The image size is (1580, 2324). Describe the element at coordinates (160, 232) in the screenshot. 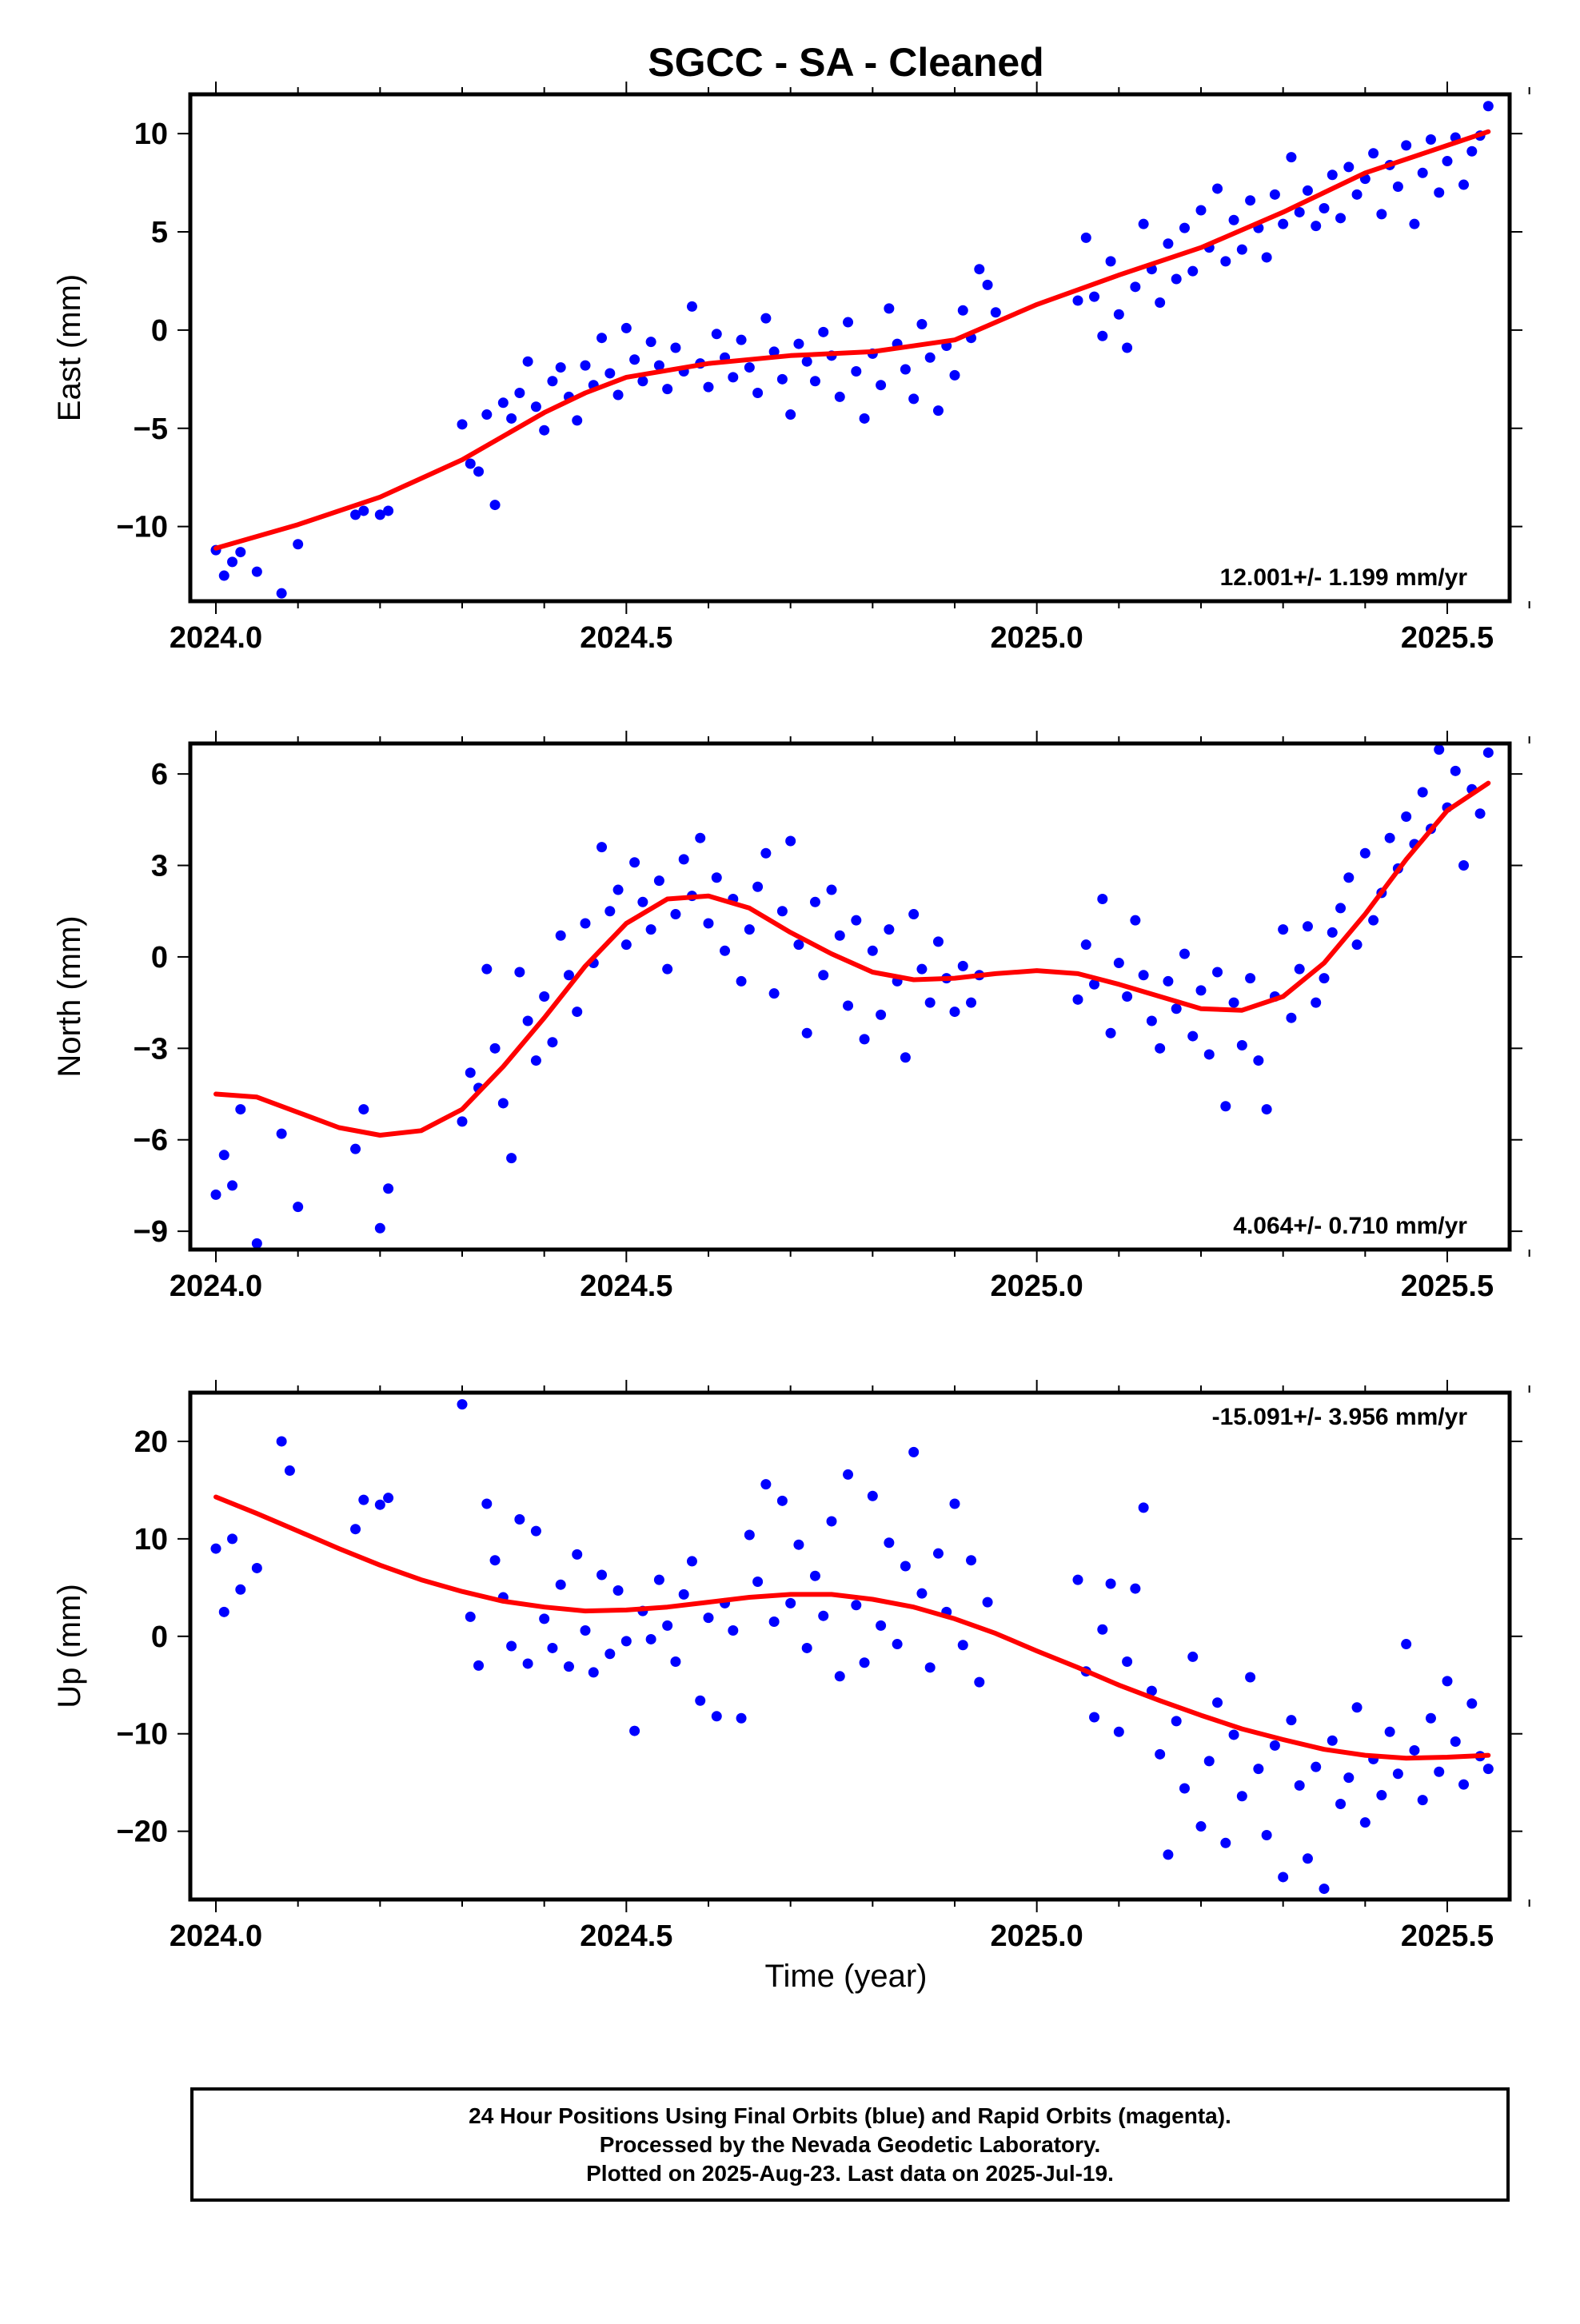

I see `y-tick-label: 5` at that location.